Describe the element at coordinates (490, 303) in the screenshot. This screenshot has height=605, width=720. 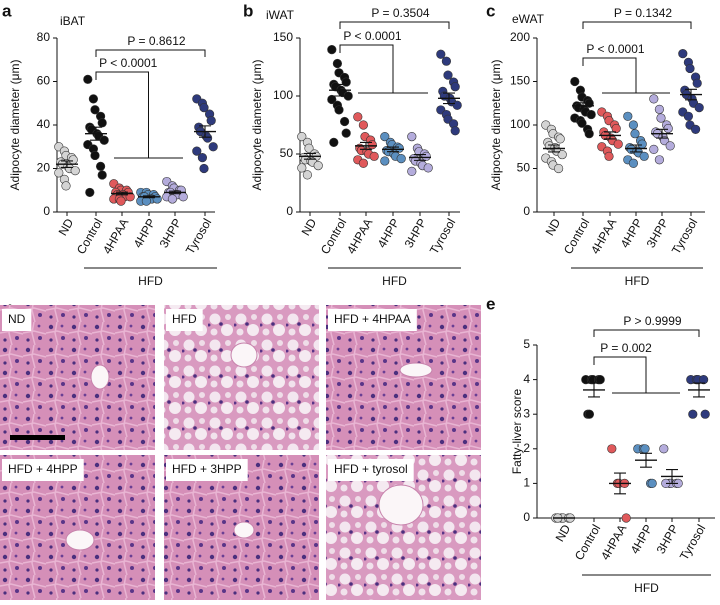
I see `panel-letter: e` at that location.